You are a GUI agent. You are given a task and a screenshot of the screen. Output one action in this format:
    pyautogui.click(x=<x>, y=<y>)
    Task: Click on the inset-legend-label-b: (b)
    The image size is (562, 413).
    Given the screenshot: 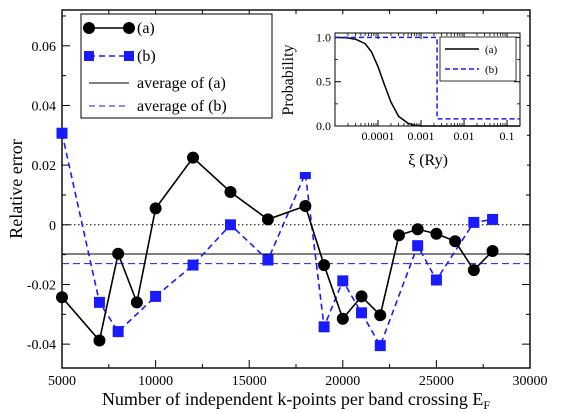 What is the action you would take?
    pyautogui.click(x=491, y=70)
    